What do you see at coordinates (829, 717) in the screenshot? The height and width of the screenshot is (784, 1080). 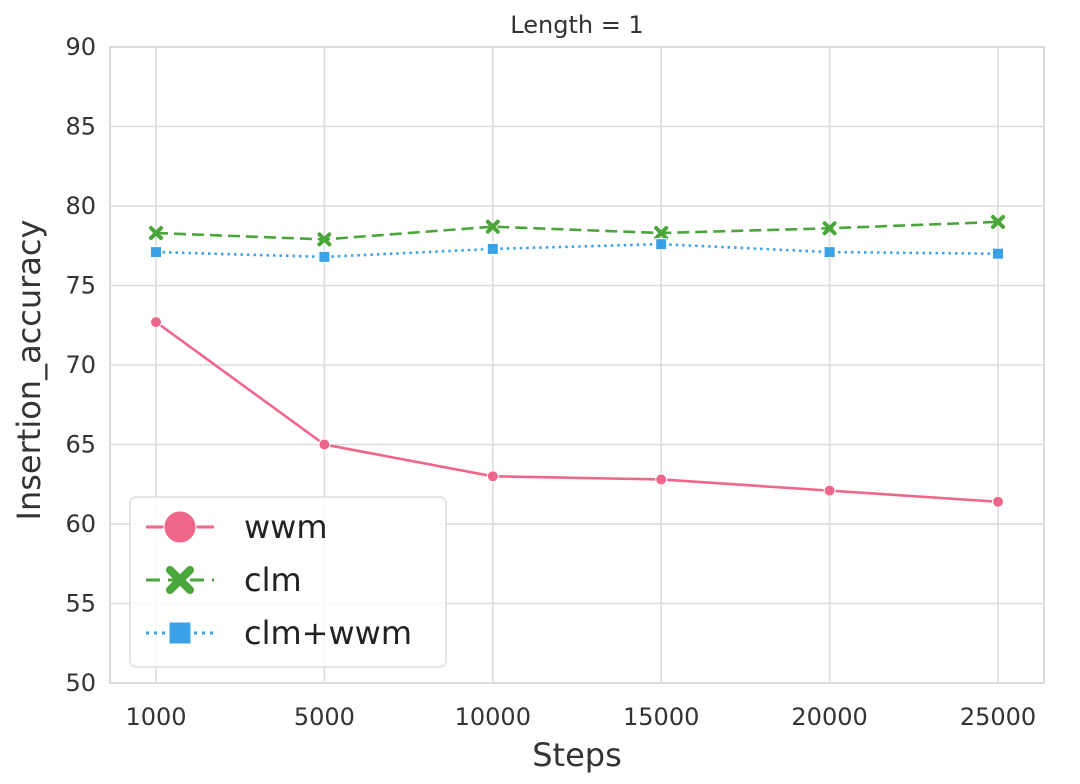 I see `x-tick-label: 20000` at bounding box center [829, 717].